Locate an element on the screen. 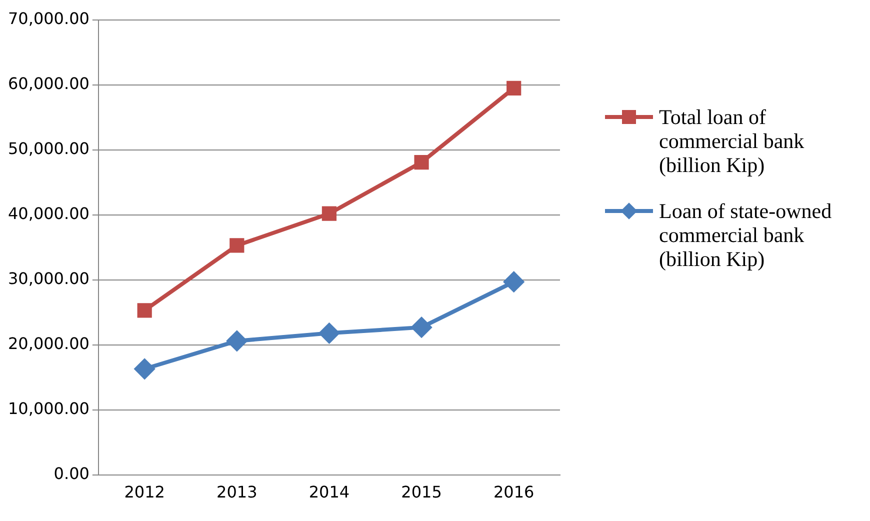 The height and width of the screenshot is (521, 870). x-tick-label: 2013 is located at coordinates (237, 492).